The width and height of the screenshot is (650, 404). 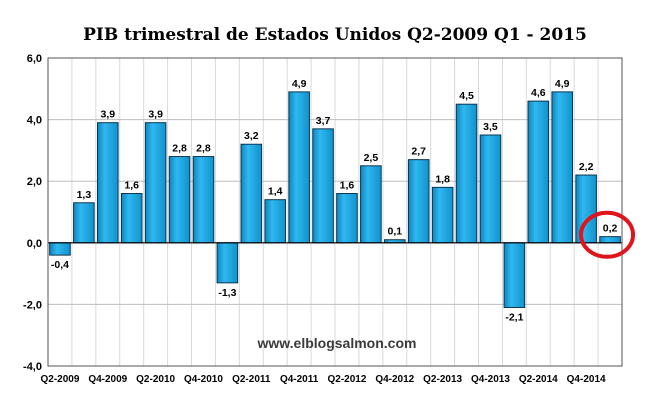 I want to click on data-label: 1,3, so click(x=84, y=195).